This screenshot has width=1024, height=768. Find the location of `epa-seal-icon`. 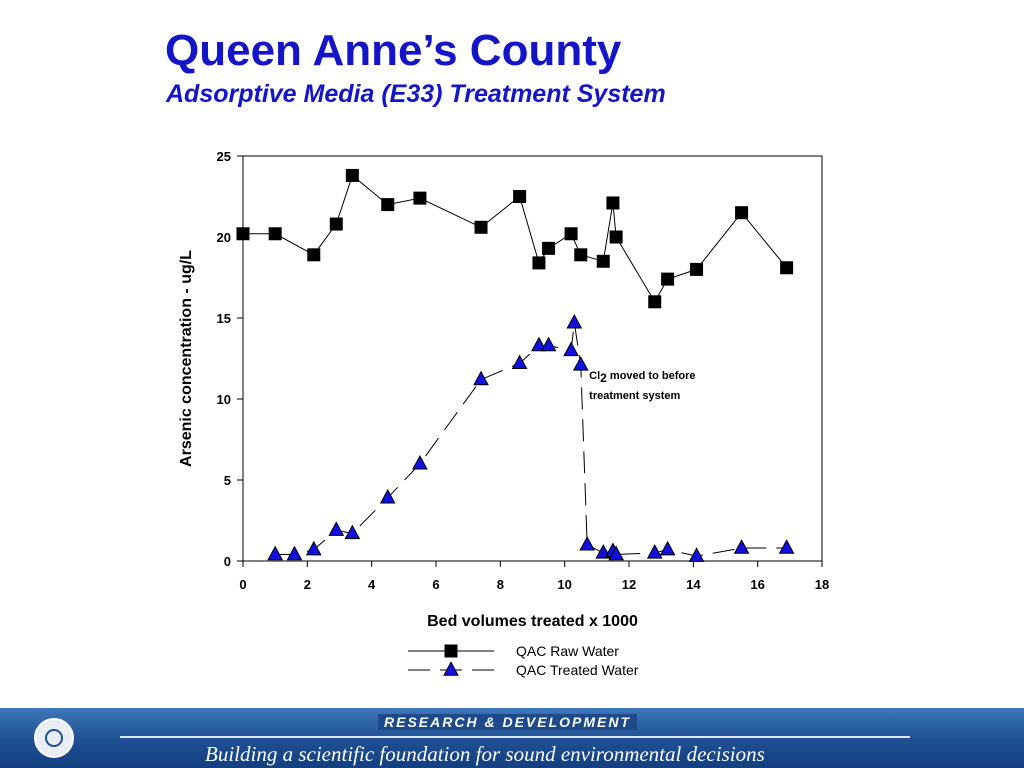

epa-seal-icon is located at coordinates (54, 738).